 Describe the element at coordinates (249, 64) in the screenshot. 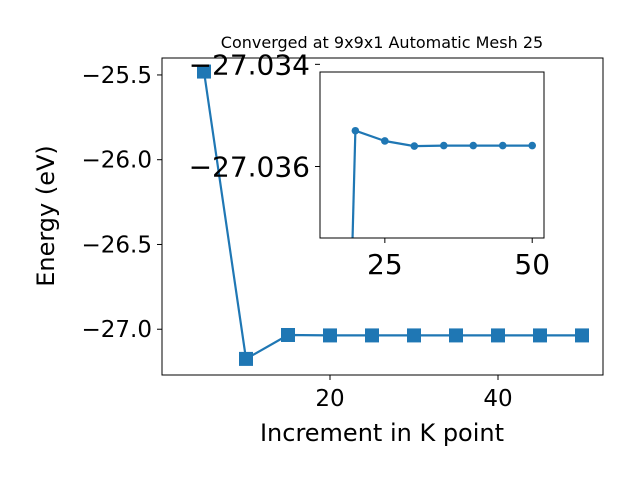

I see `inset-y-tick-label: −27.034` at that location.